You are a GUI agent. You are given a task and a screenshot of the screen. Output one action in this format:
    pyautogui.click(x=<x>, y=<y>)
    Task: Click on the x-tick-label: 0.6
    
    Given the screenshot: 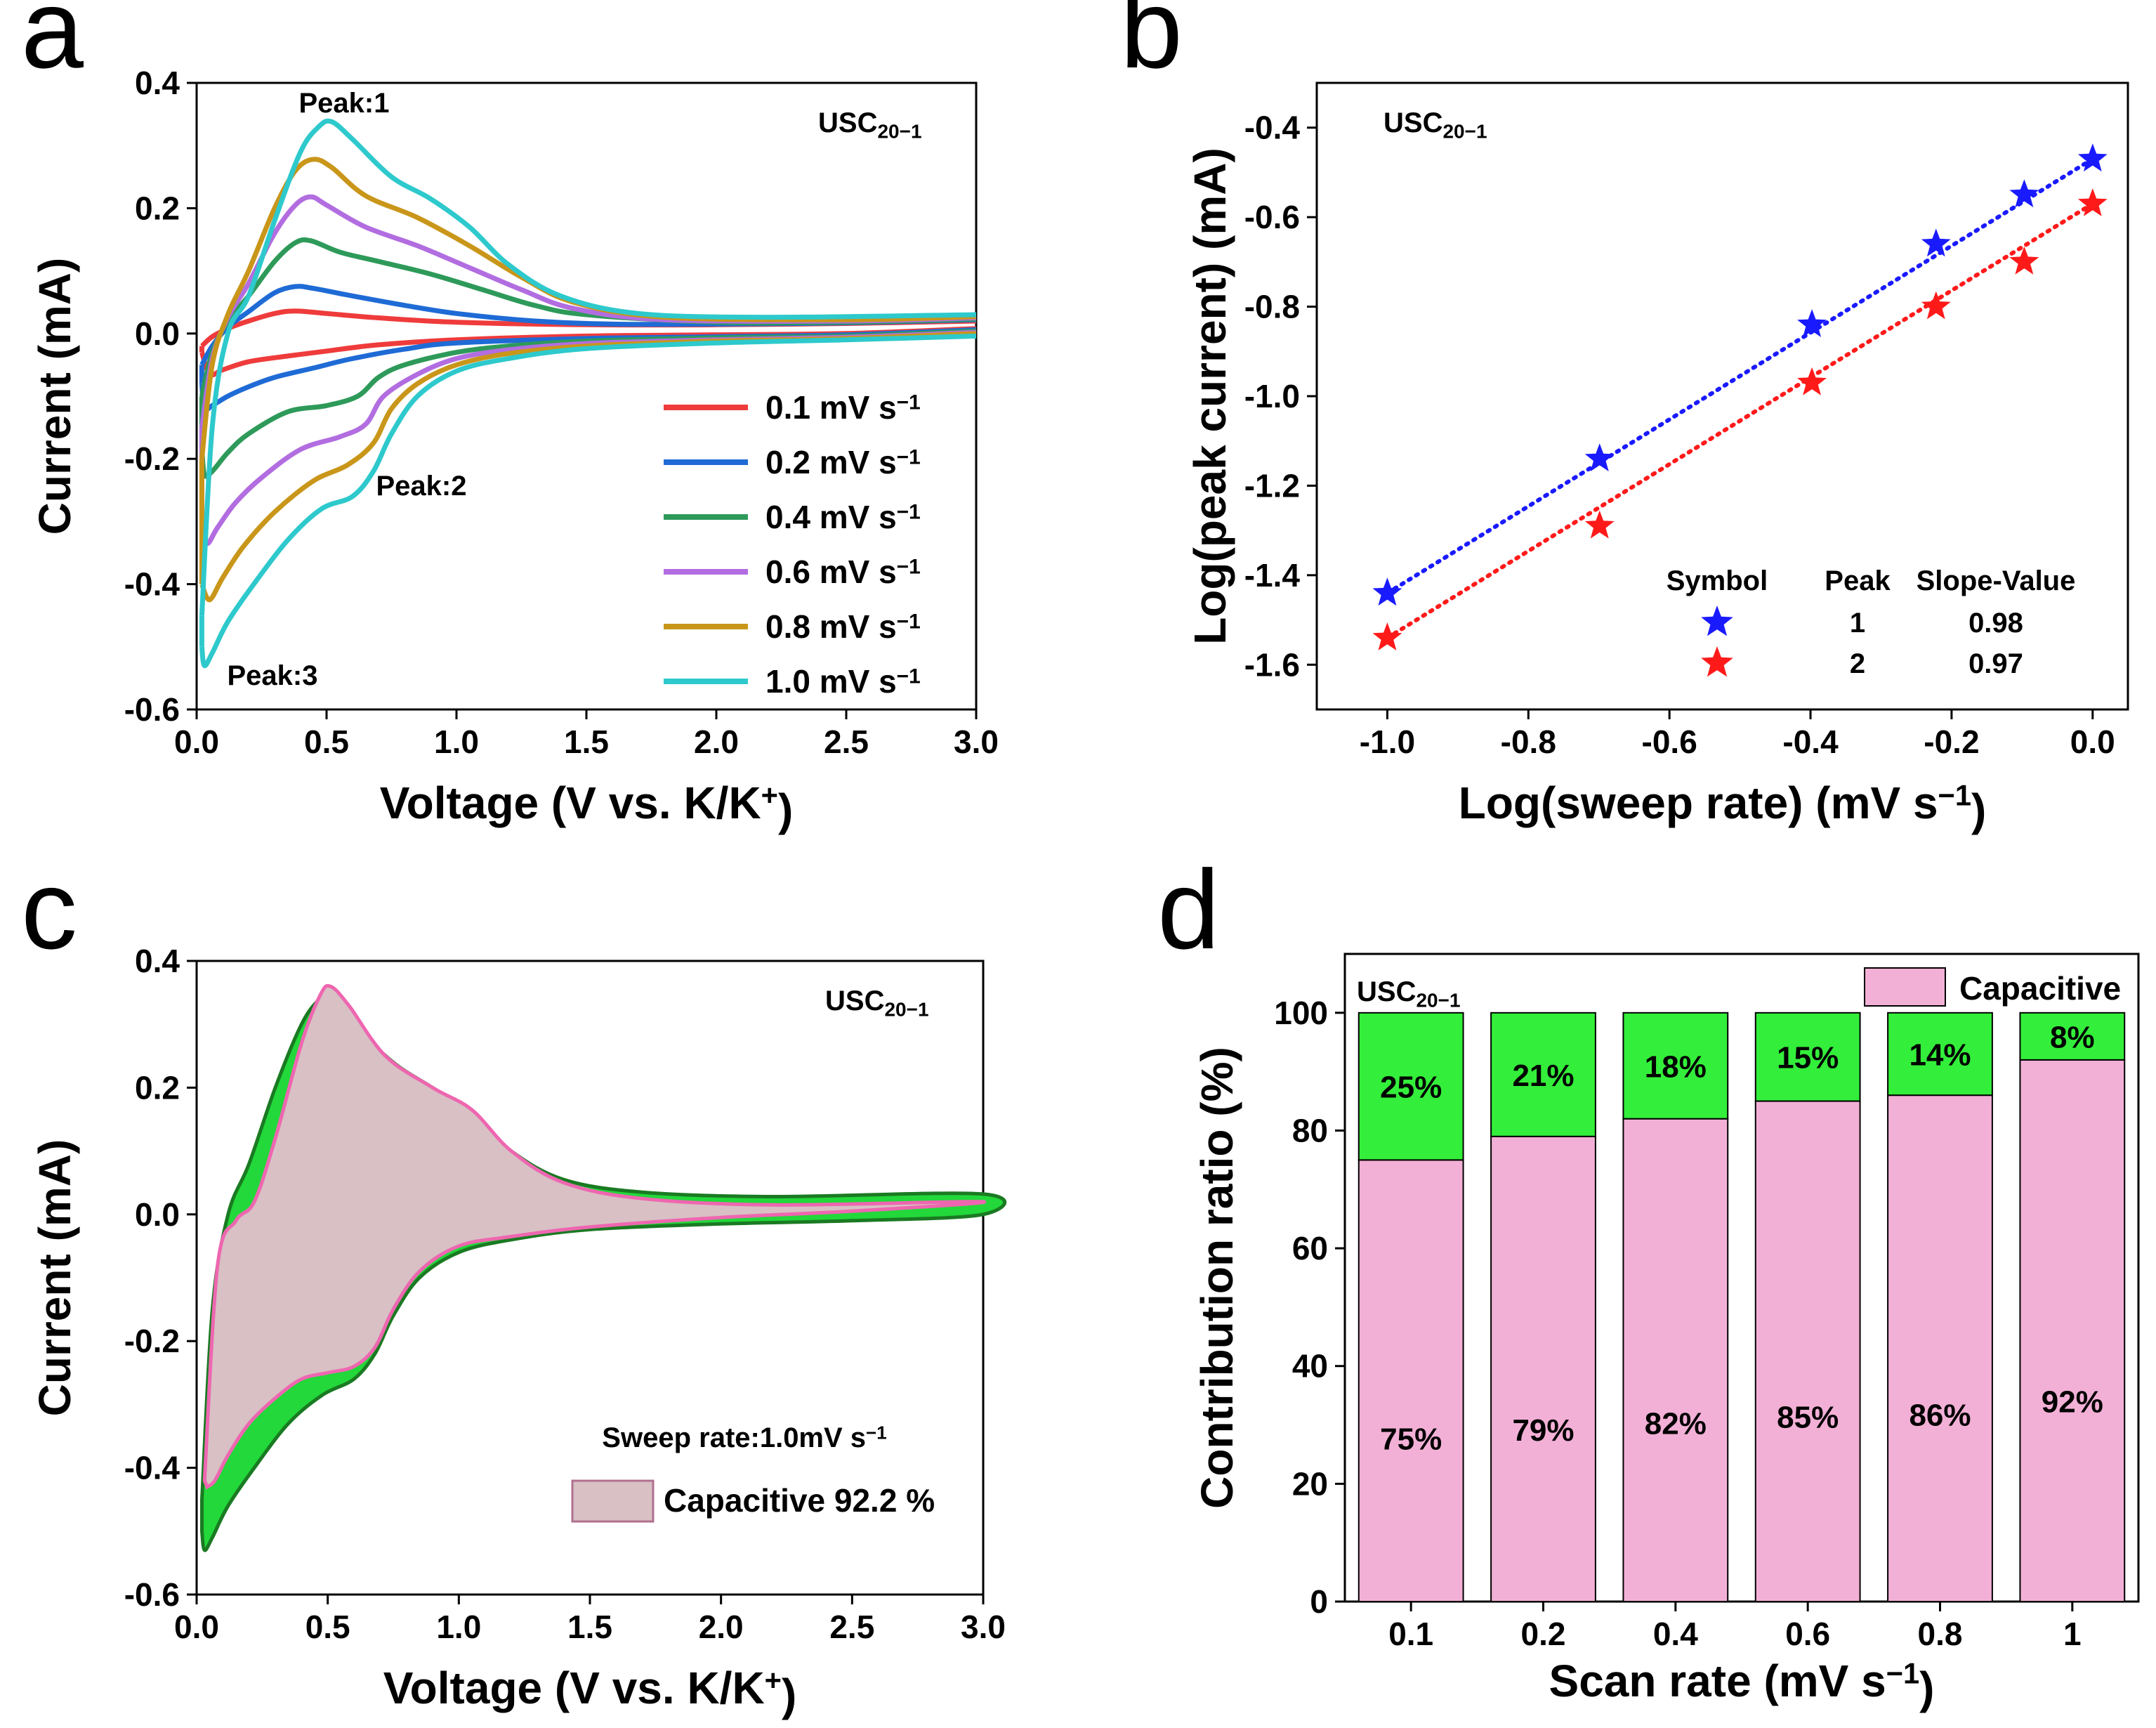 What is the action you would take?
    pyautogui.click(x=1807, y=1634)
    